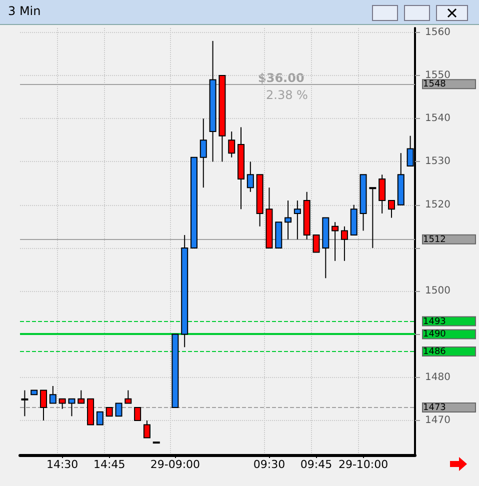  I want to click on ref-line-label: 1512, so click(434, 239).